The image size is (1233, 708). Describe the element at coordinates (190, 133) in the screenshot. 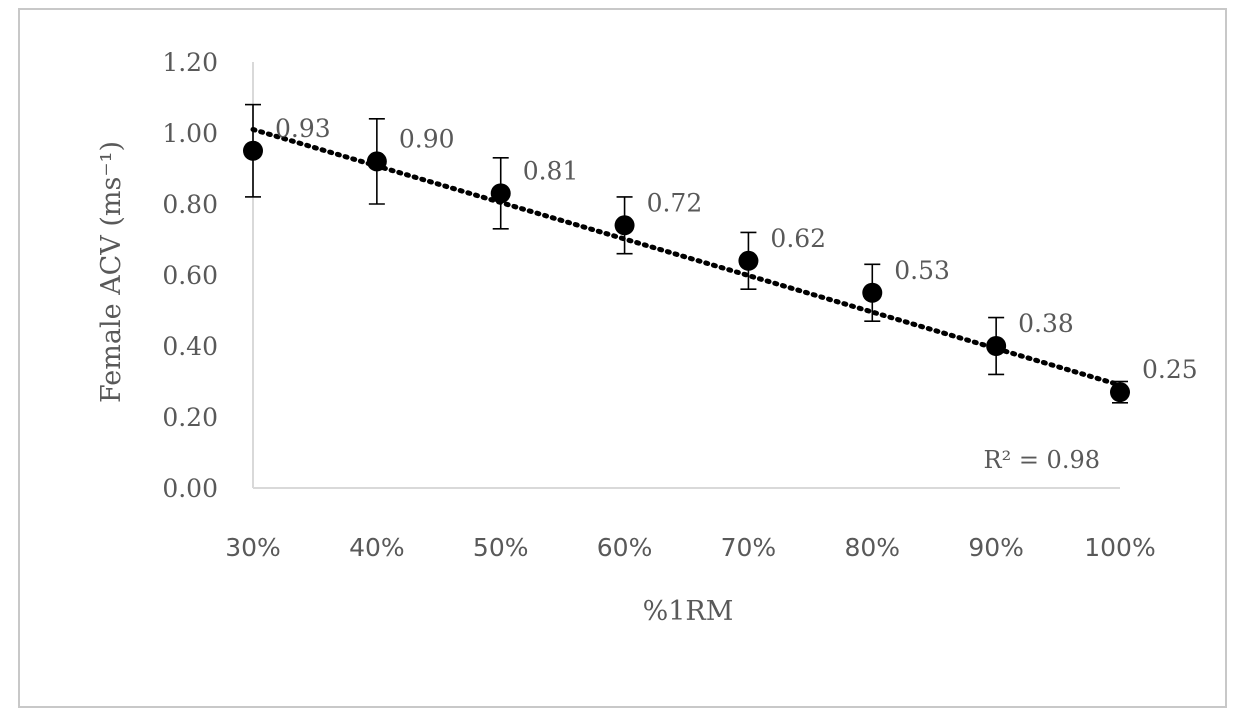

I see `y-tick-label: 1.00` at that location.